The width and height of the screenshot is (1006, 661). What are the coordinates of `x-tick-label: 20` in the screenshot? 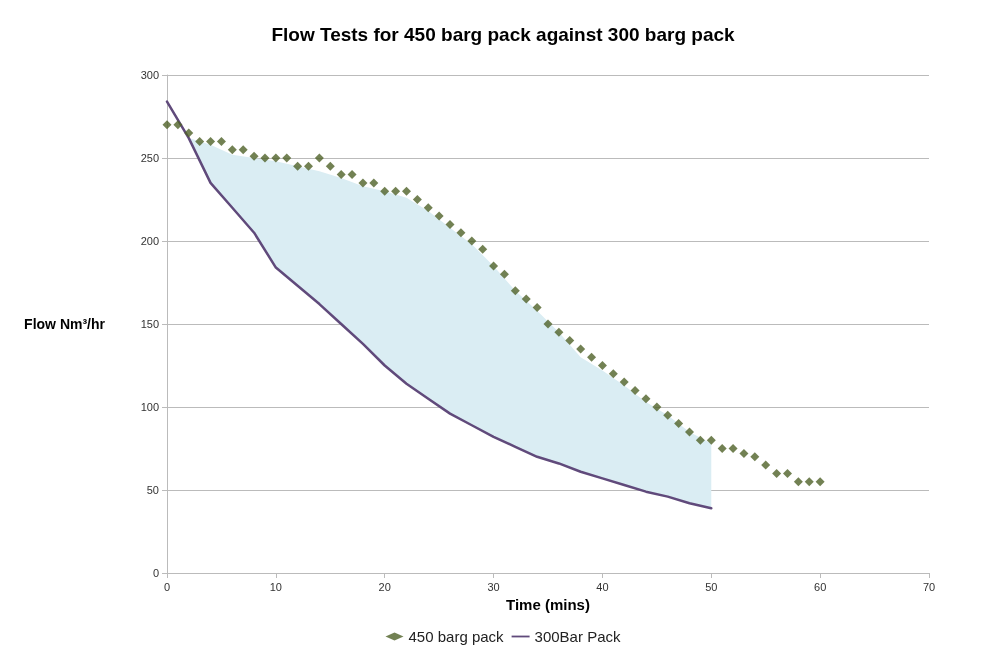 It's located at (384, 586).